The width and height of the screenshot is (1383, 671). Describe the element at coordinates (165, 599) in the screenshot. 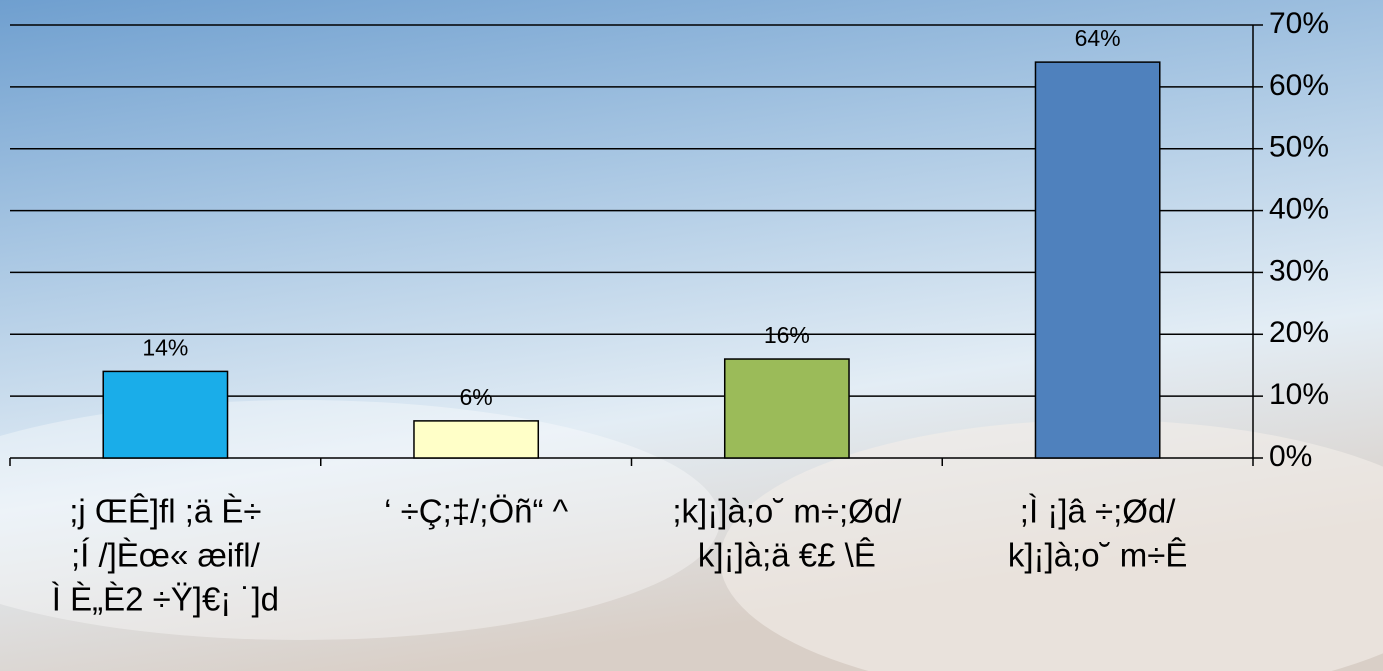

I see `x-tick-label: Ì È„È2 ÷Ÿ]€¡ ˙]d` at that location.